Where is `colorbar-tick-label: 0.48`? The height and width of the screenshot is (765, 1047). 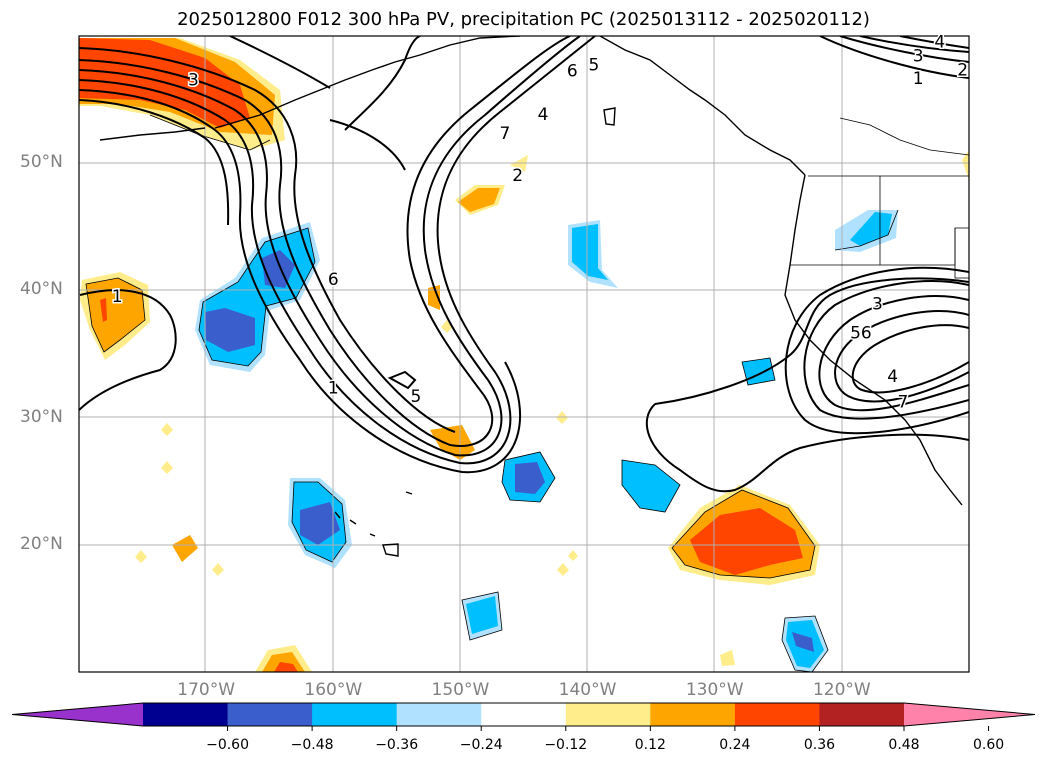 colorbar-tick-label: 0.48 is located at coordinates (904, 745).